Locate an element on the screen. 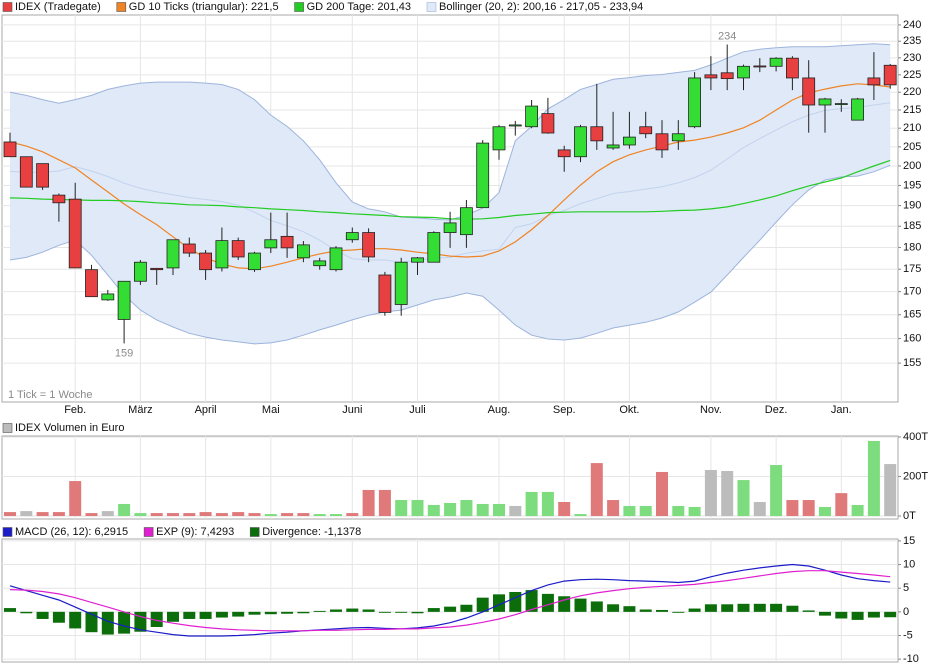  legend-label: EXP (9): 7,4293 is located at coordinates (195, 532).